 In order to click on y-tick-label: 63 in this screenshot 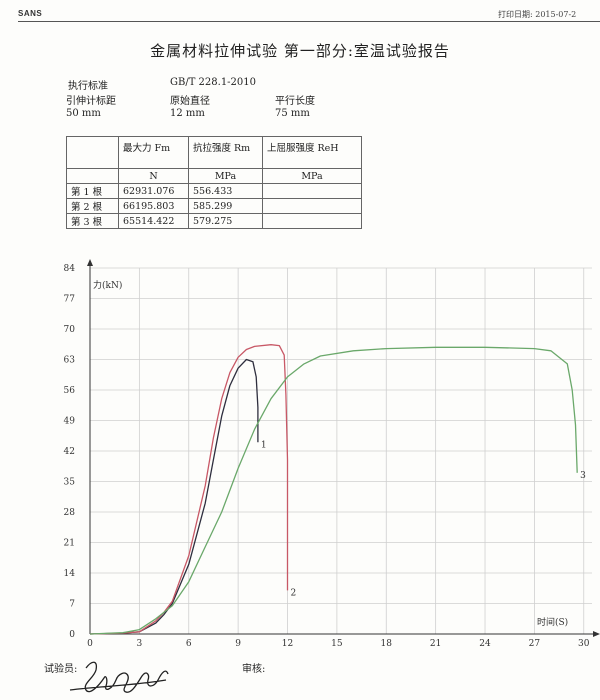, I will do `click(70, 361)`.